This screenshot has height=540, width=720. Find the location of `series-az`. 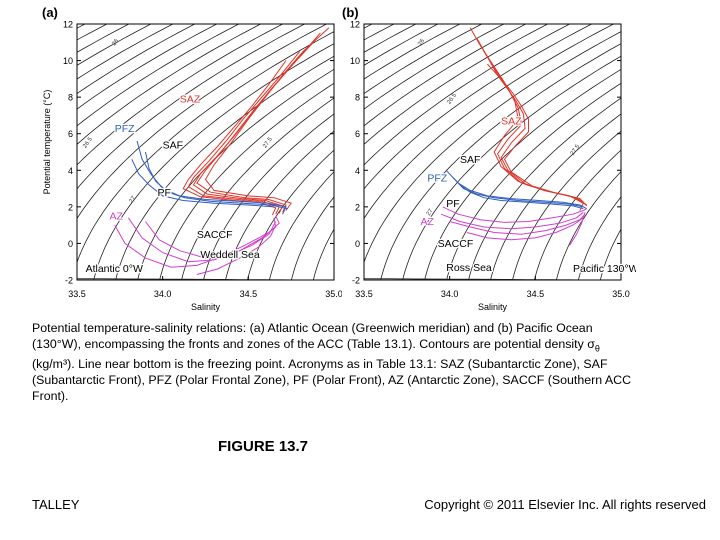

series-az is located at coordinates (513, 226).